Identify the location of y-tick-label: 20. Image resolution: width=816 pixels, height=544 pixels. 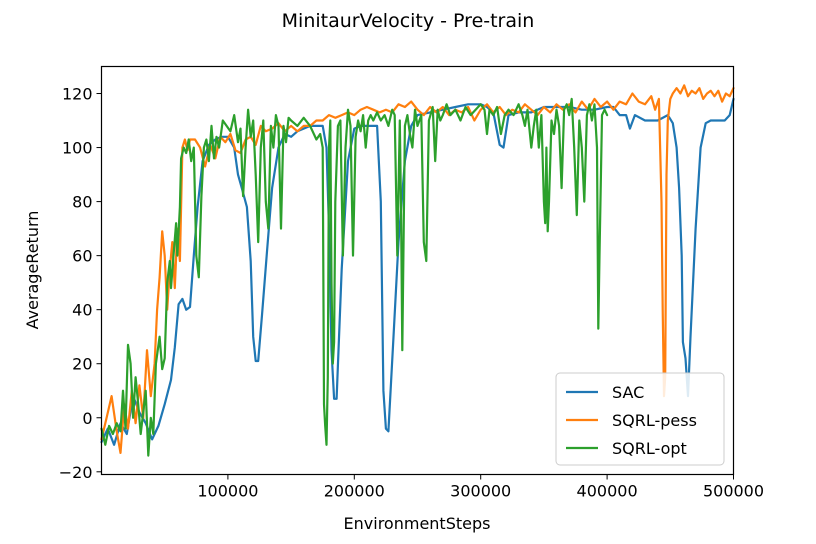
(82, 364).